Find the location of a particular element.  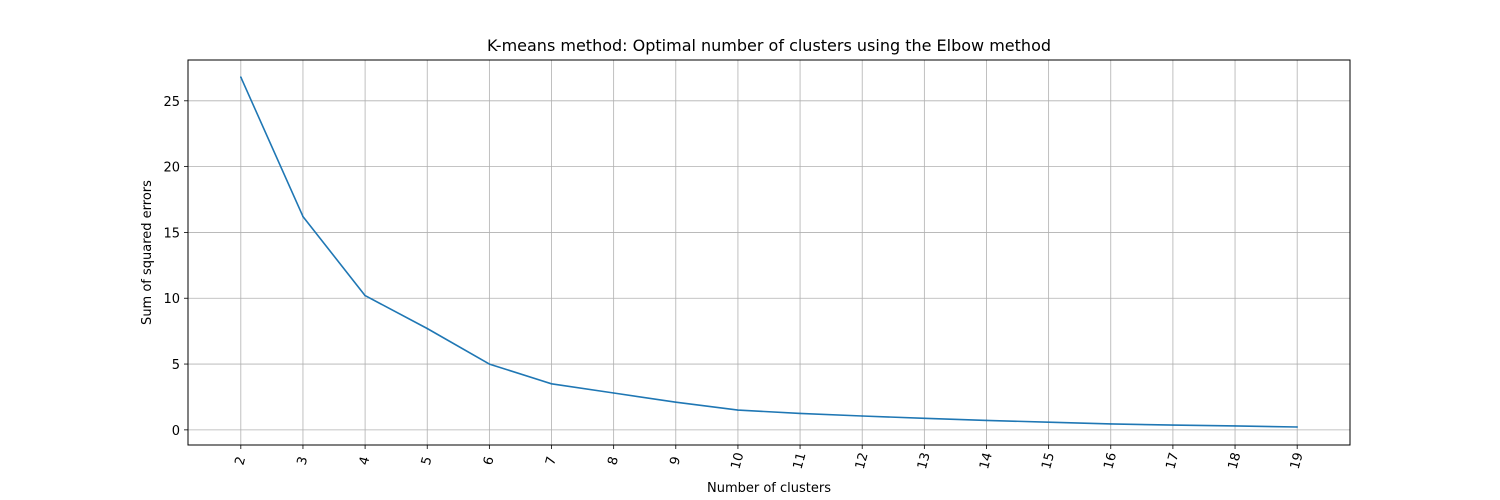

x-axis-ticks: 2 3 4 5 6 7 8 9 10 11 12 13 14 15 16 17 18 19 is located at coordinates (770, 458).